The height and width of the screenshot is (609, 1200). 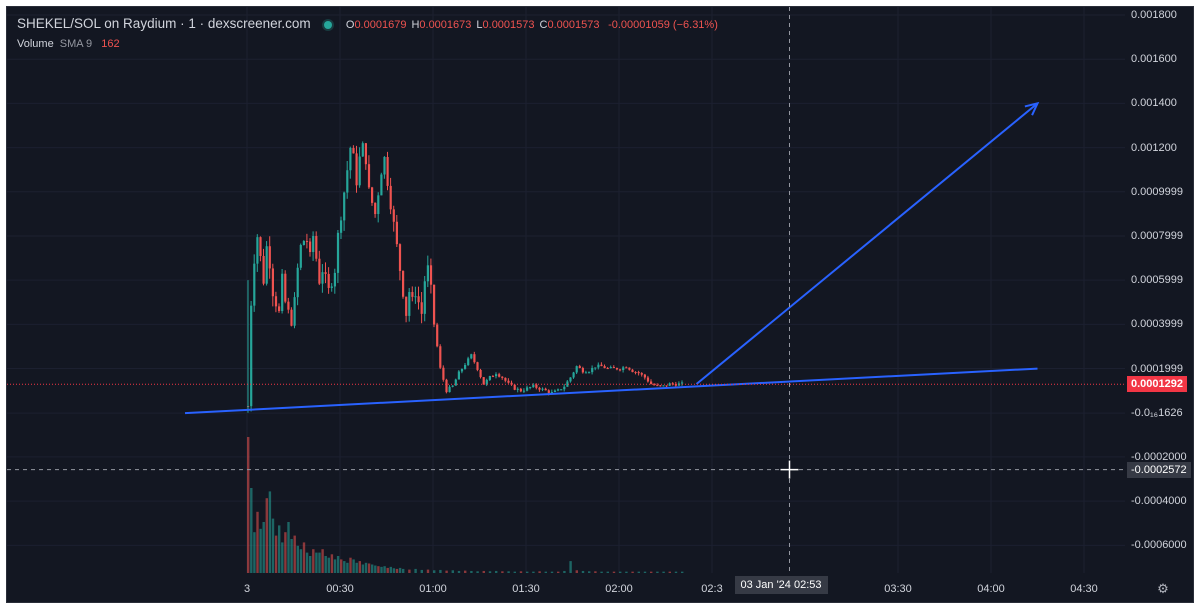 What do you see at coordinates (543, 25) in the screenshot?
I see `ohlc-key: C` at bounding box center [543, 25].